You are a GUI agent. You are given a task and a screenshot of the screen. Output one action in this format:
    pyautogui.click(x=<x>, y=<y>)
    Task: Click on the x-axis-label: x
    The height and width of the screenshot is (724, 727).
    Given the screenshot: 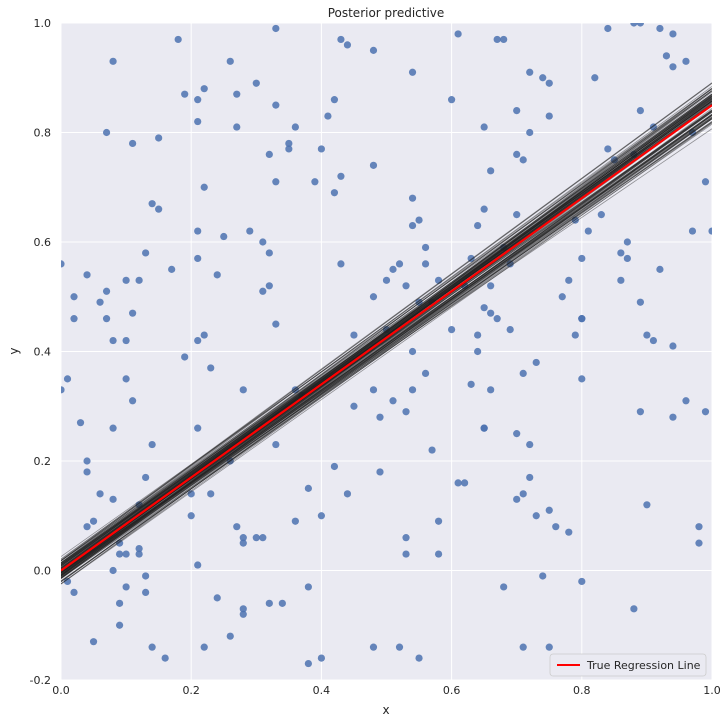 What is the action you would take?
    pyautogui.click(x=385, y=710)
    